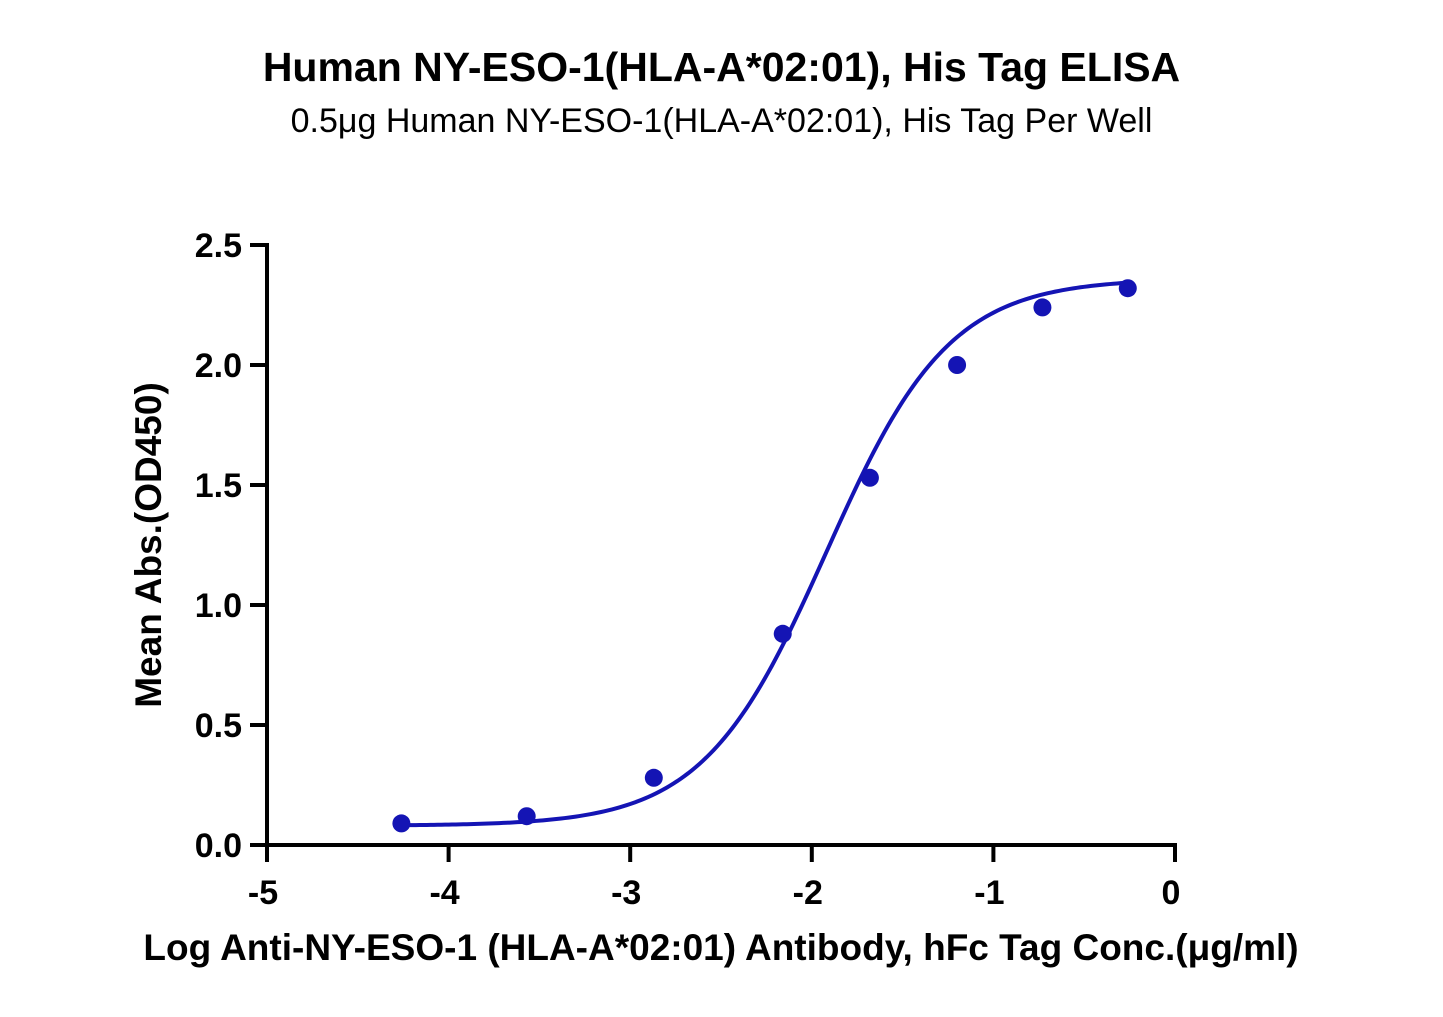  I want to click on y-tick-label: 0.0, so click(218, 846).